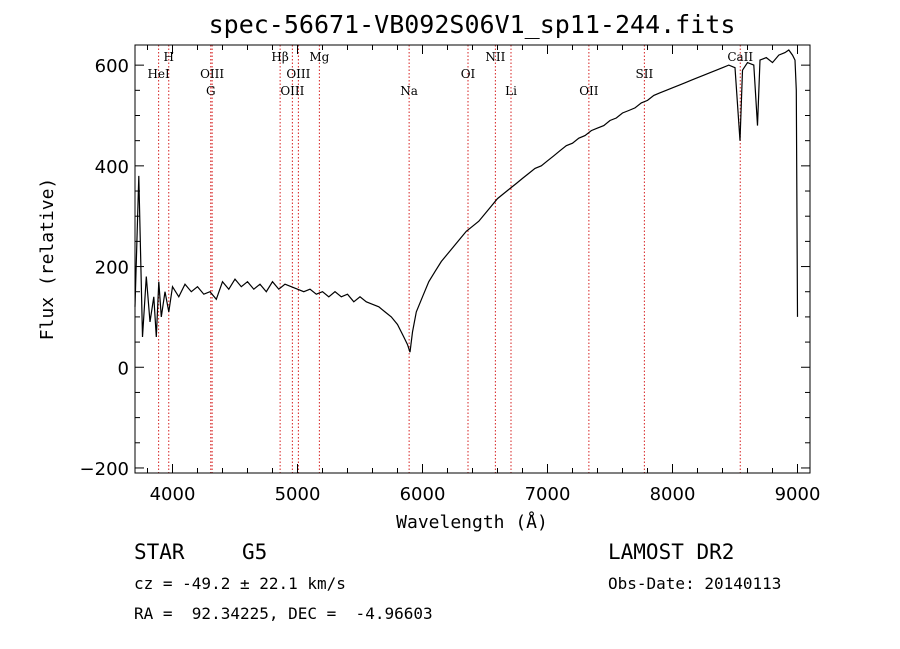  I want to click on x-tick-label: 6000, so click(423, 494).